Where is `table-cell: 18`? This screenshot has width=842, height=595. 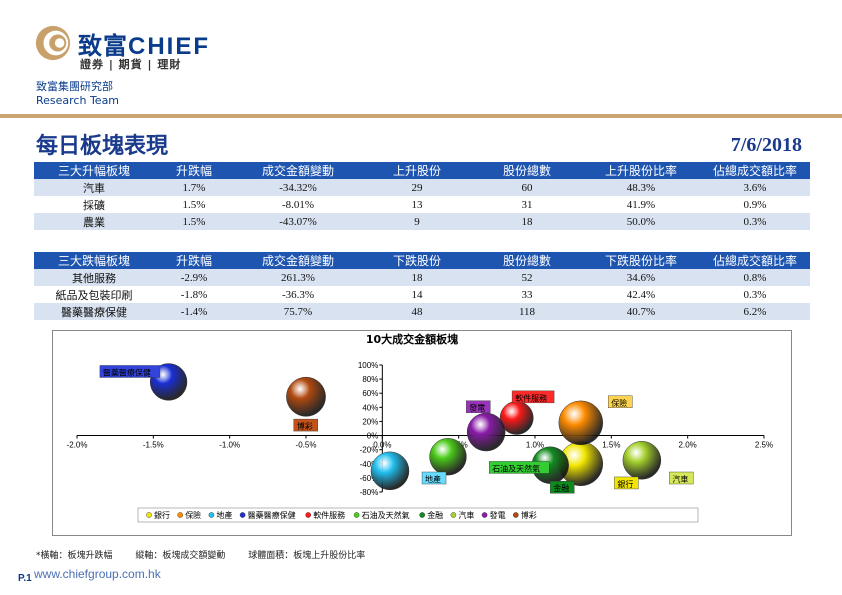
table-cell: 18 is located at coordinates (527, 221).